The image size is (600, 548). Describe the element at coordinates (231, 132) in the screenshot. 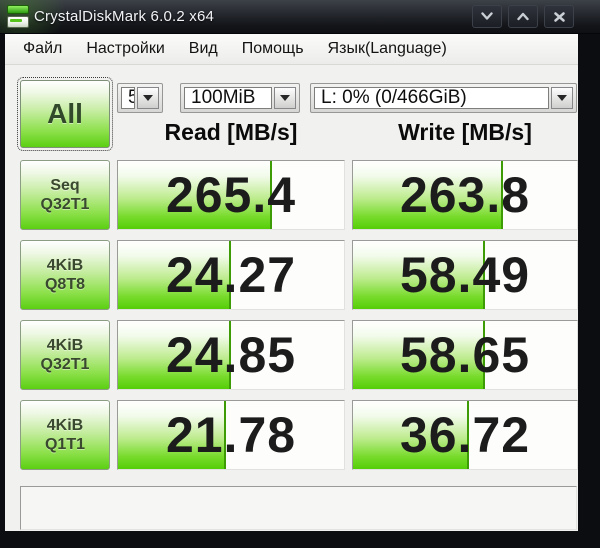

I see `read-column-header: Read [MB/s]` at that location.